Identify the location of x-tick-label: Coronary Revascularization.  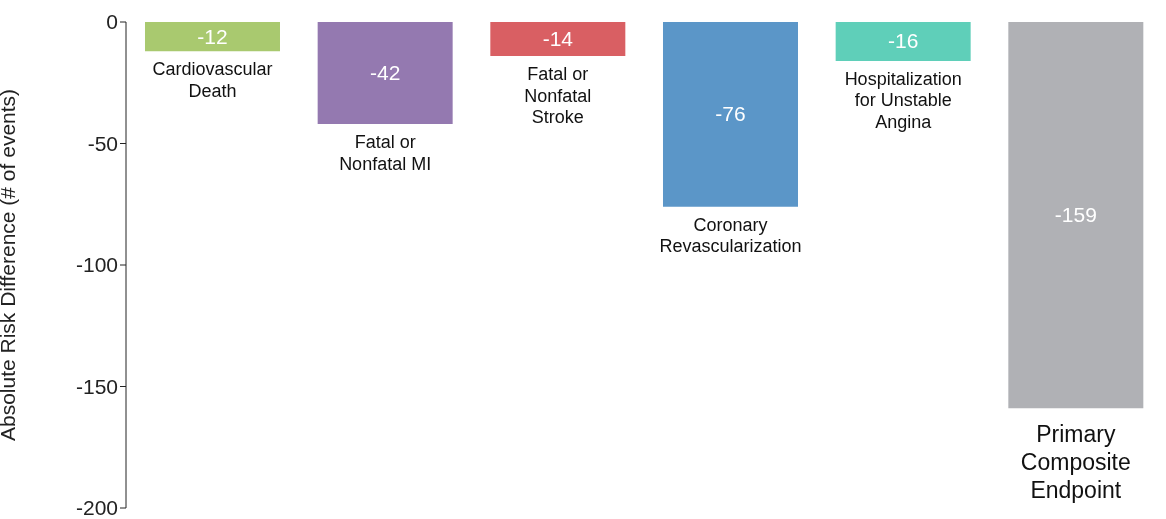
(730, 235).